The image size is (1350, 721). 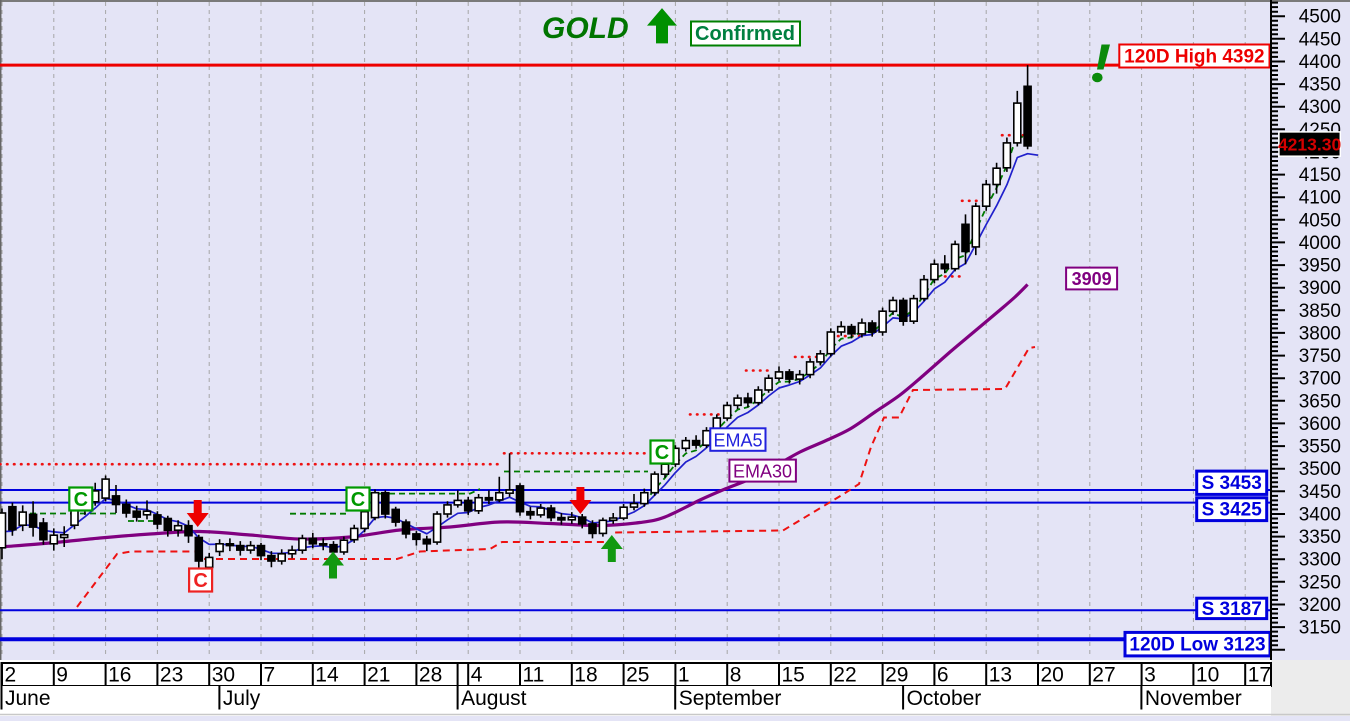 I want to click on svg-text: 3800, so click(x=1320, y=333).